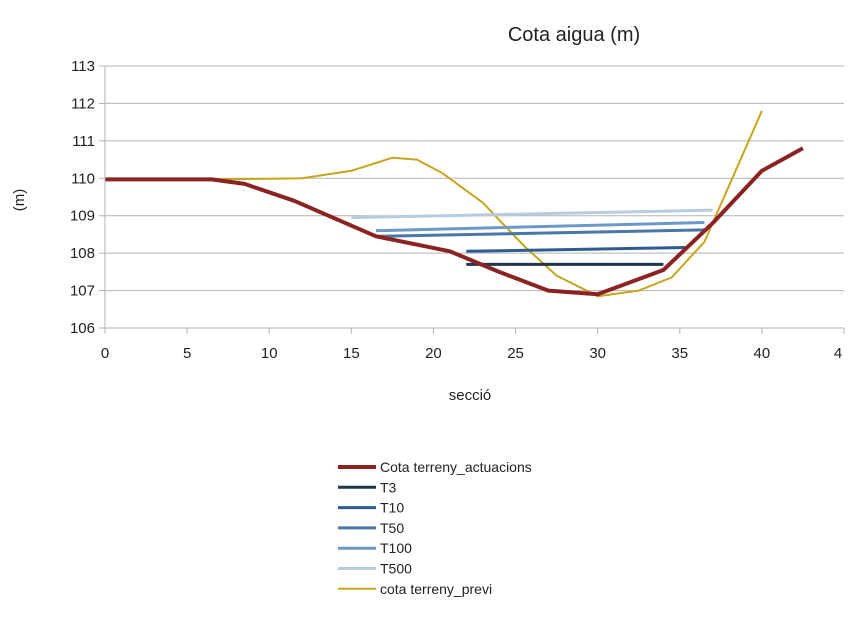  What do you see at coordinates (762, 353) in the screenshot?
I see `x-tick-label: 40` at bounding box center [762, 353].